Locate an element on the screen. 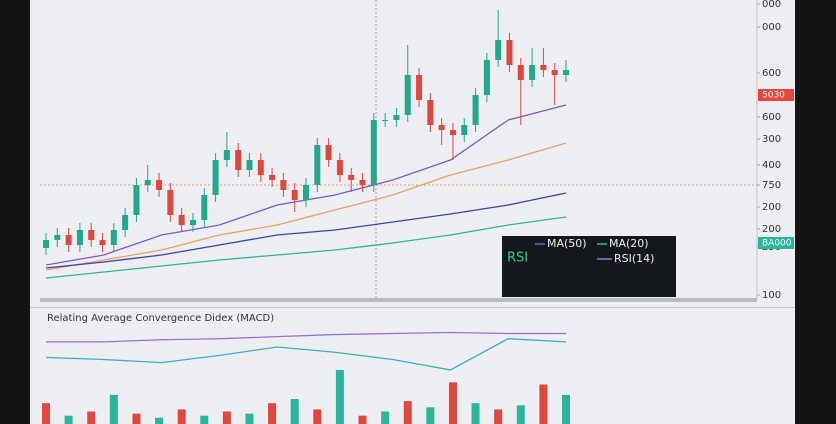 Image resolution: width=836 pixels, height=424 pixels. y-tick-label: 100 is located at coordinates (771, 295).